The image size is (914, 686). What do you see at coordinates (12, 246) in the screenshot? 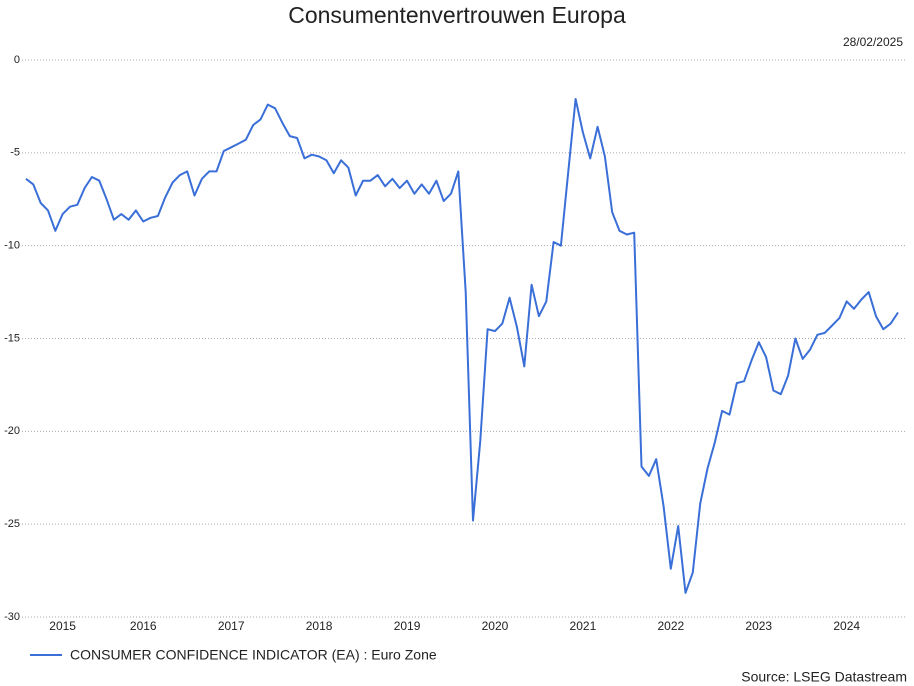
I see `y-tick-label: -10` at bounding box center [12, 246].